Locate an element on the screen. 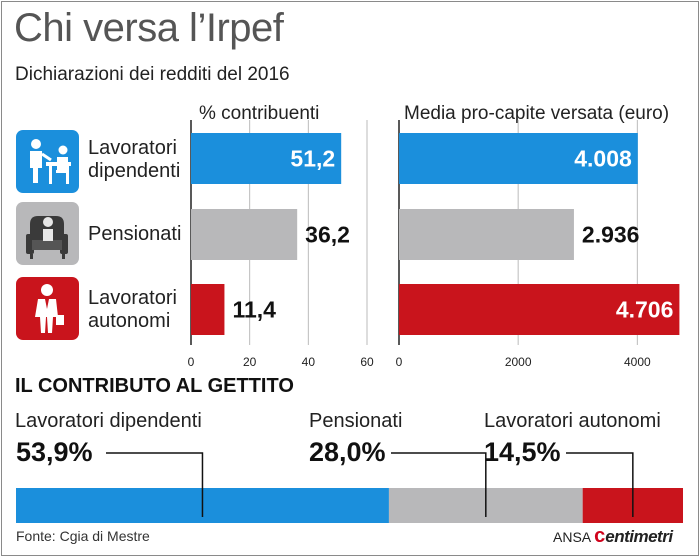 This screenshot has width=700, height=557. pct-bar-pensionati is located at coordinates (244, 234).